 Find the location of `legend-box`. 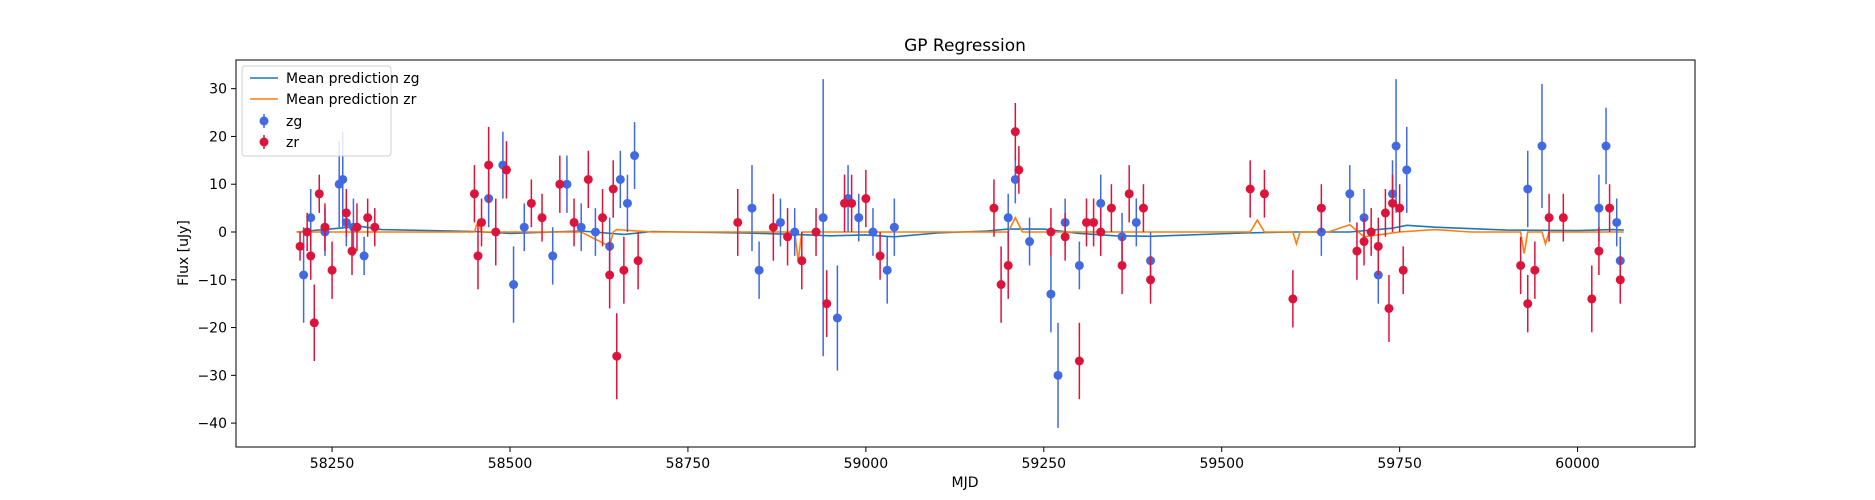

legend-box is located at coordinates (316, 111).